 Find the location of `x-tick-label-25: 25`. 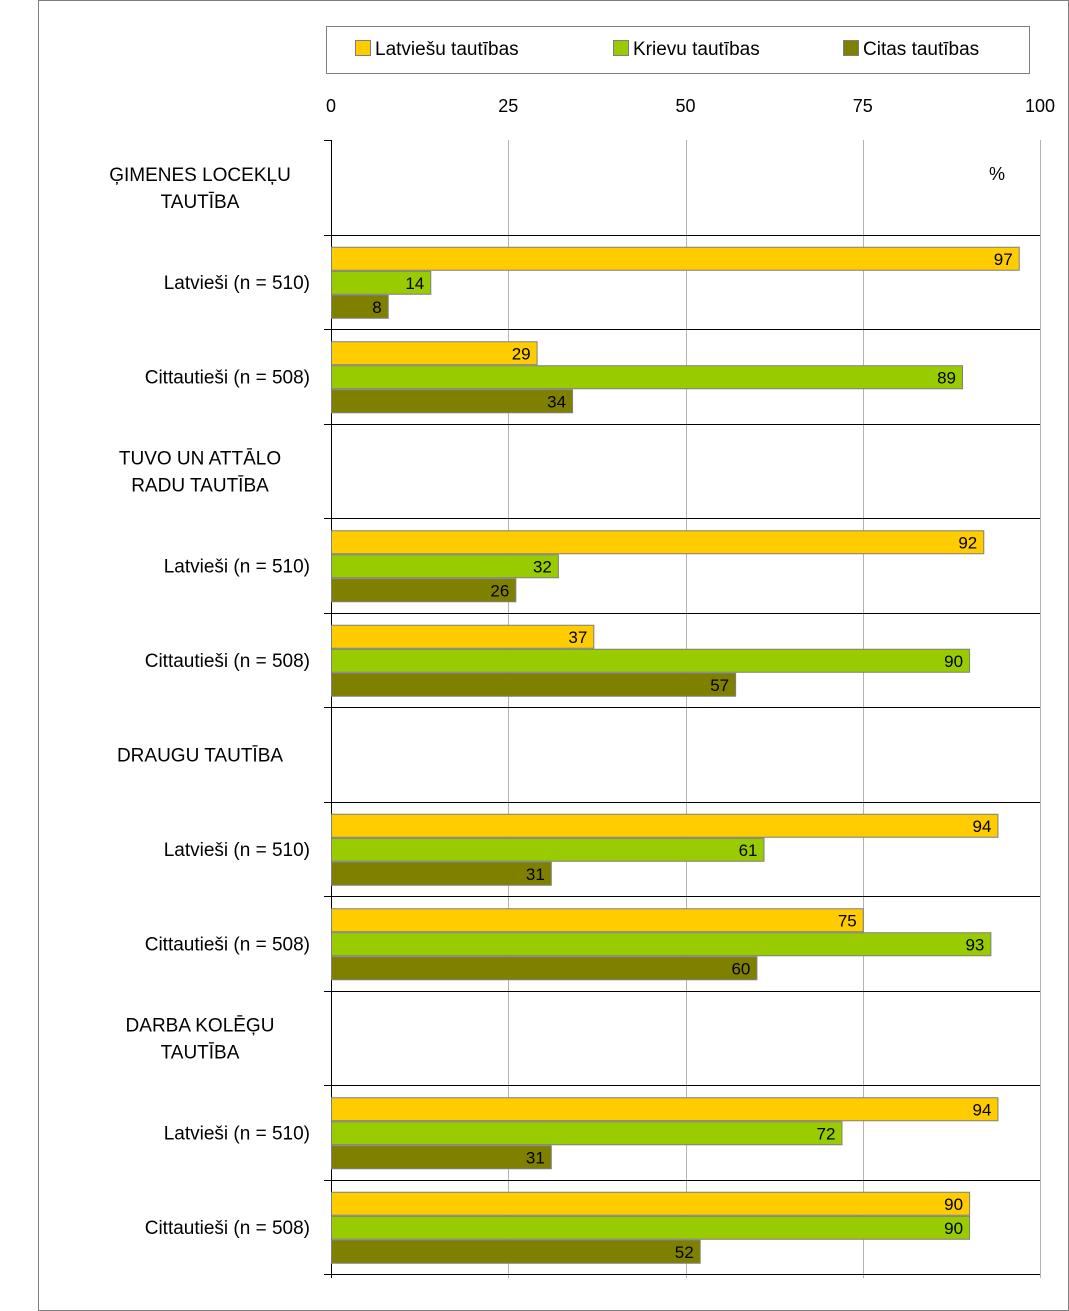

x-tick-label-25: 25 is located at coordinates (508, 106).